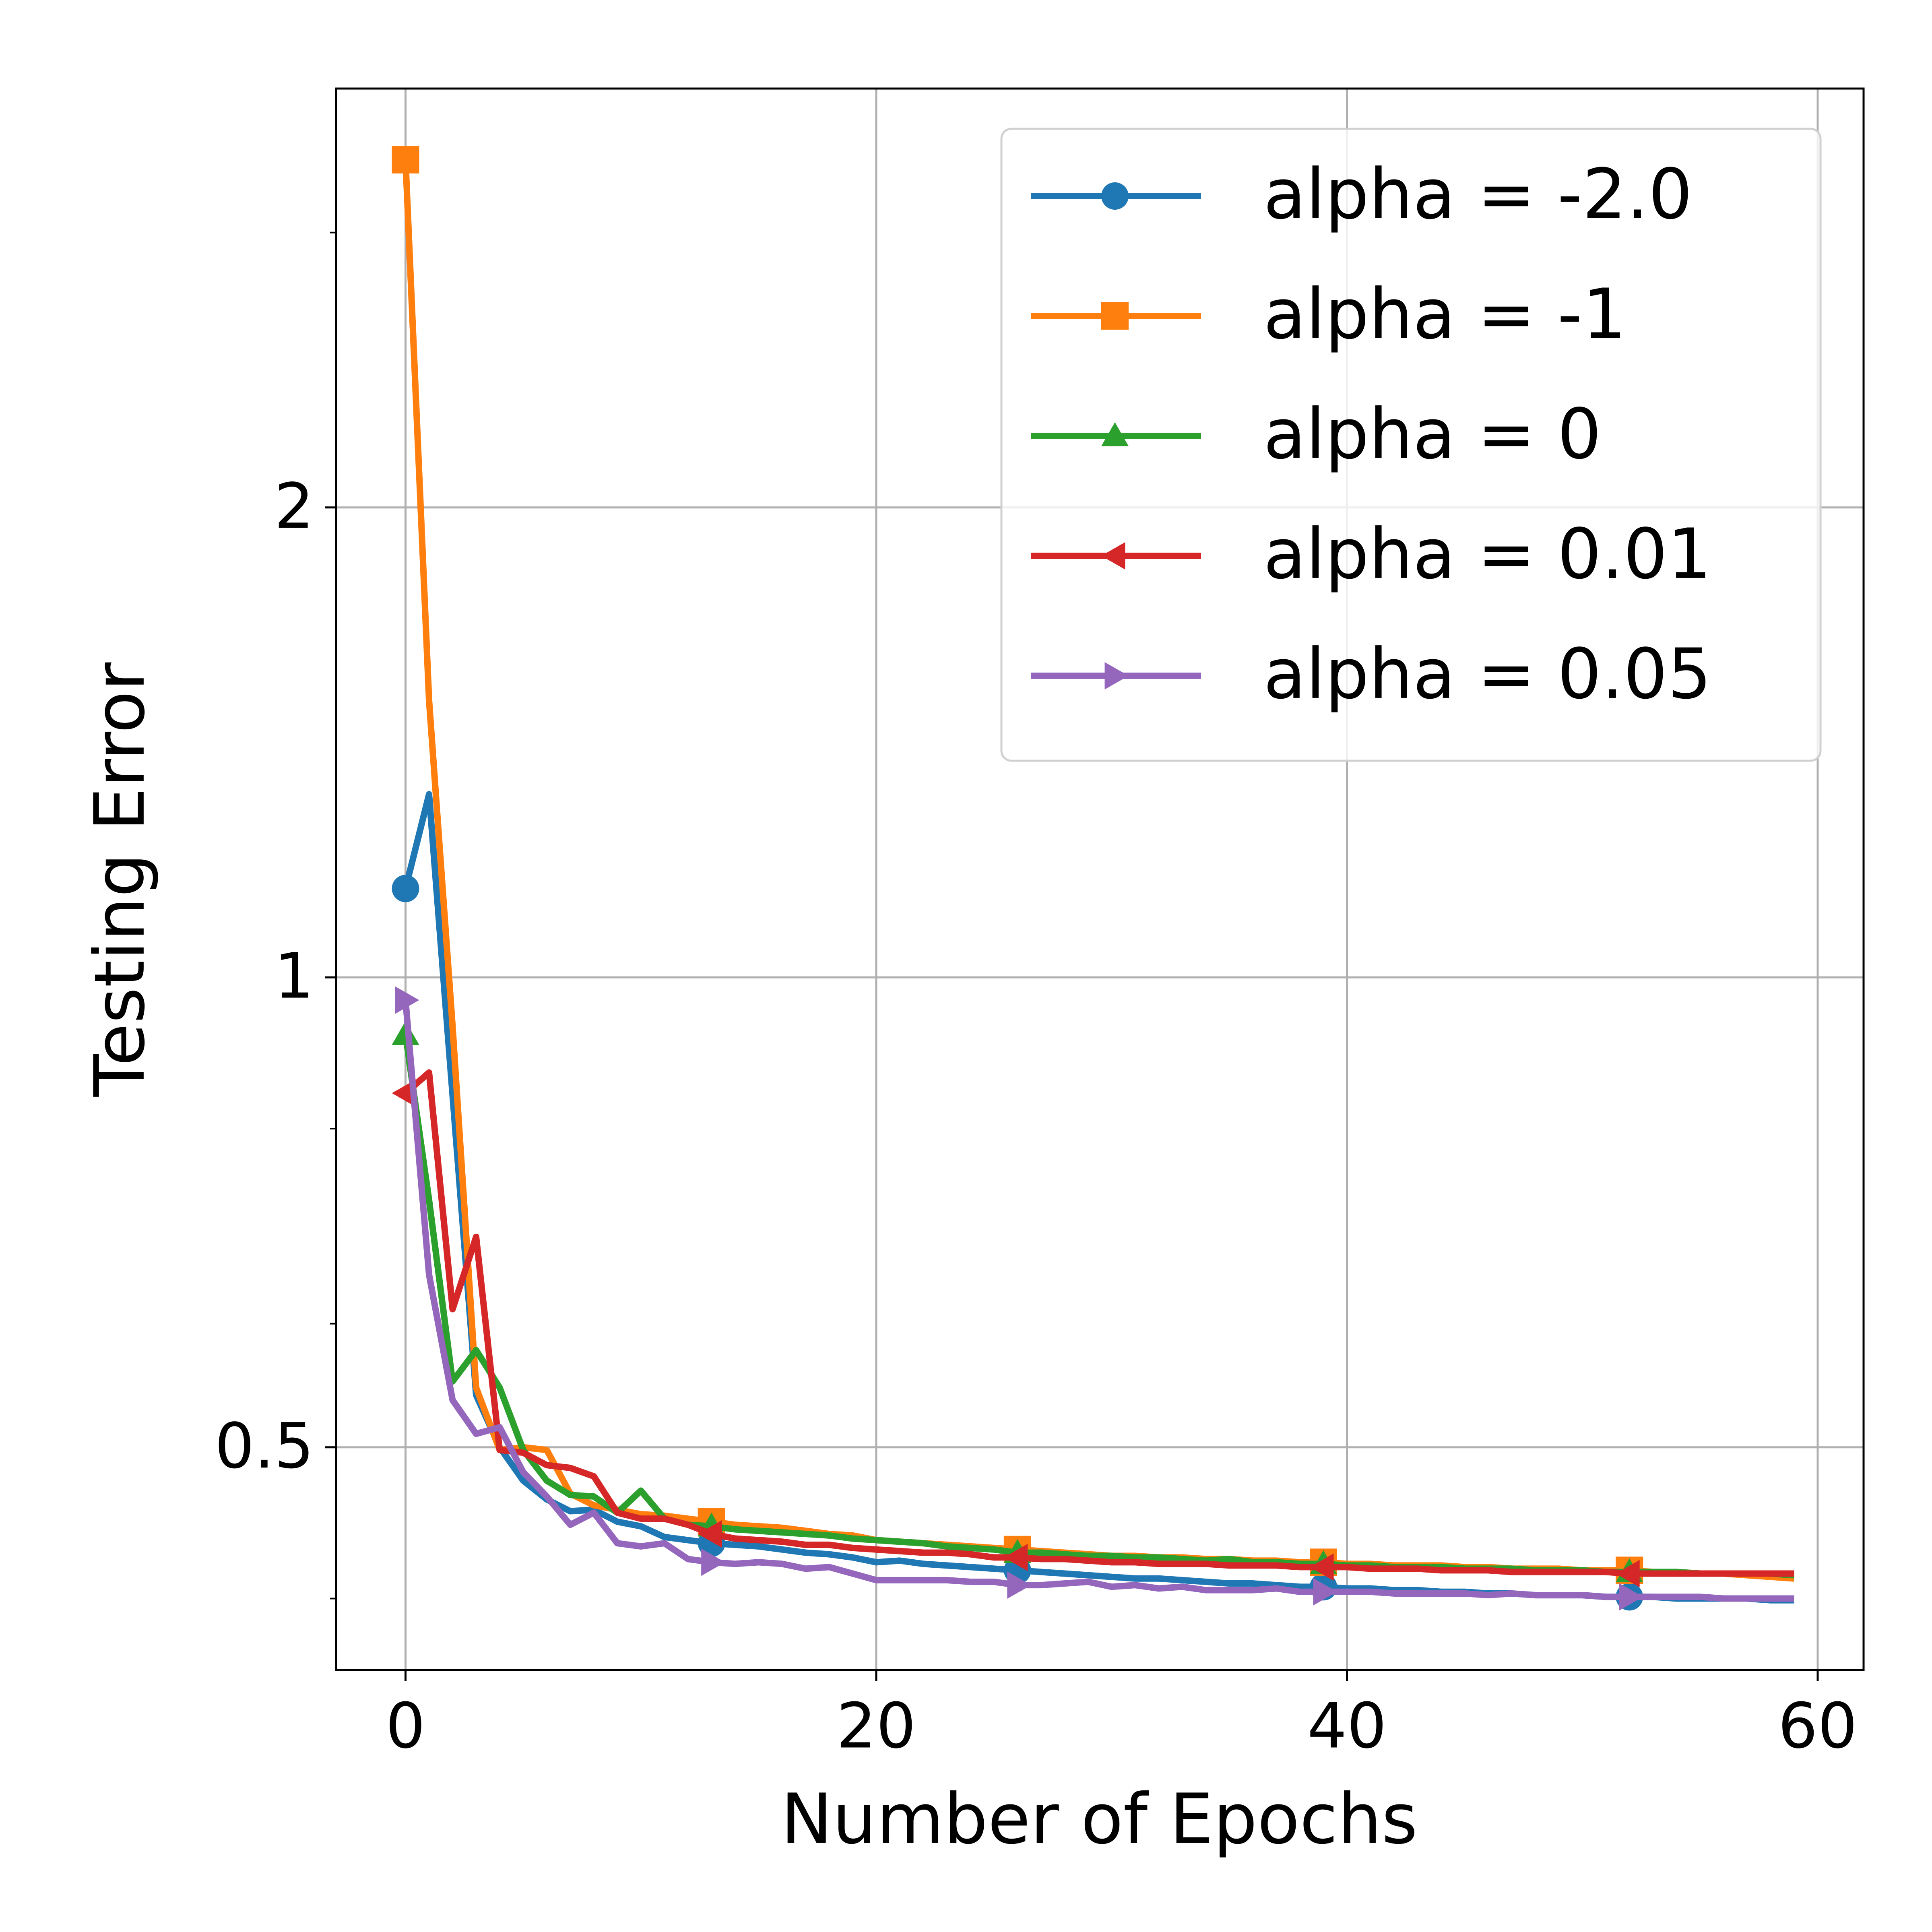 The height and width of the screenshot is (1932, 1932). I want to click on y-tick-label: 2, so click(294, 506).